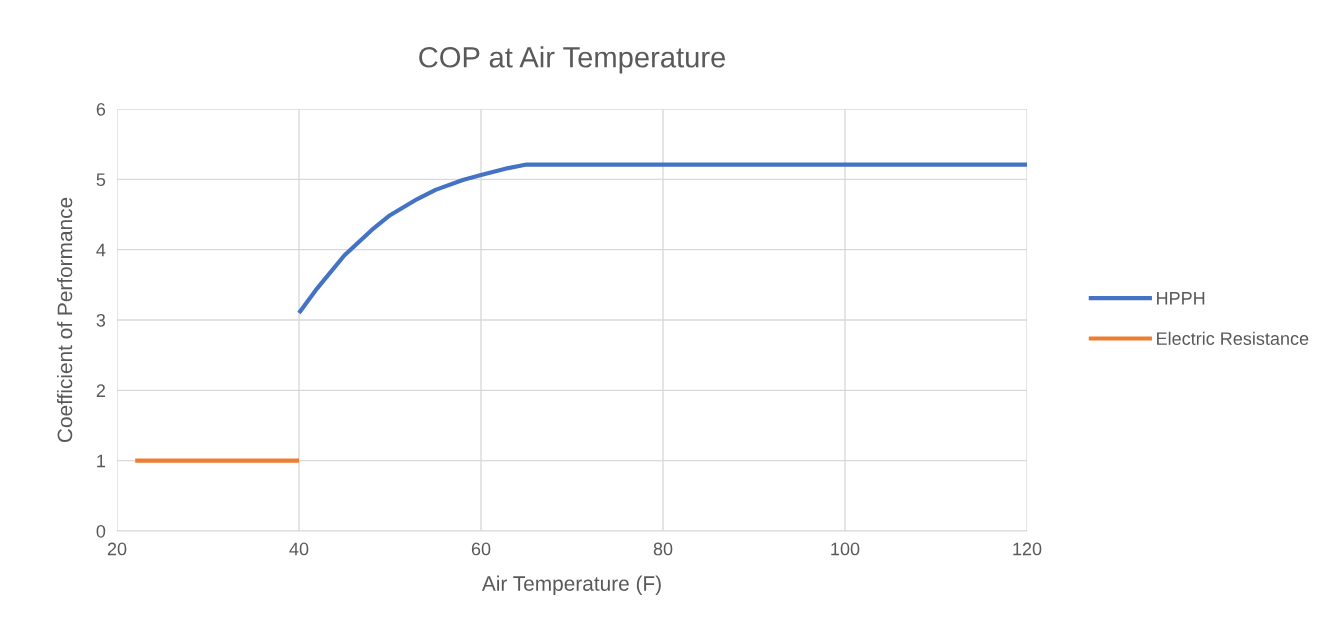 The image size is (1340, 643). Describe the element at coordinates (663, 549) in the screenshot. I see `x-tick-label: 80` at that location.